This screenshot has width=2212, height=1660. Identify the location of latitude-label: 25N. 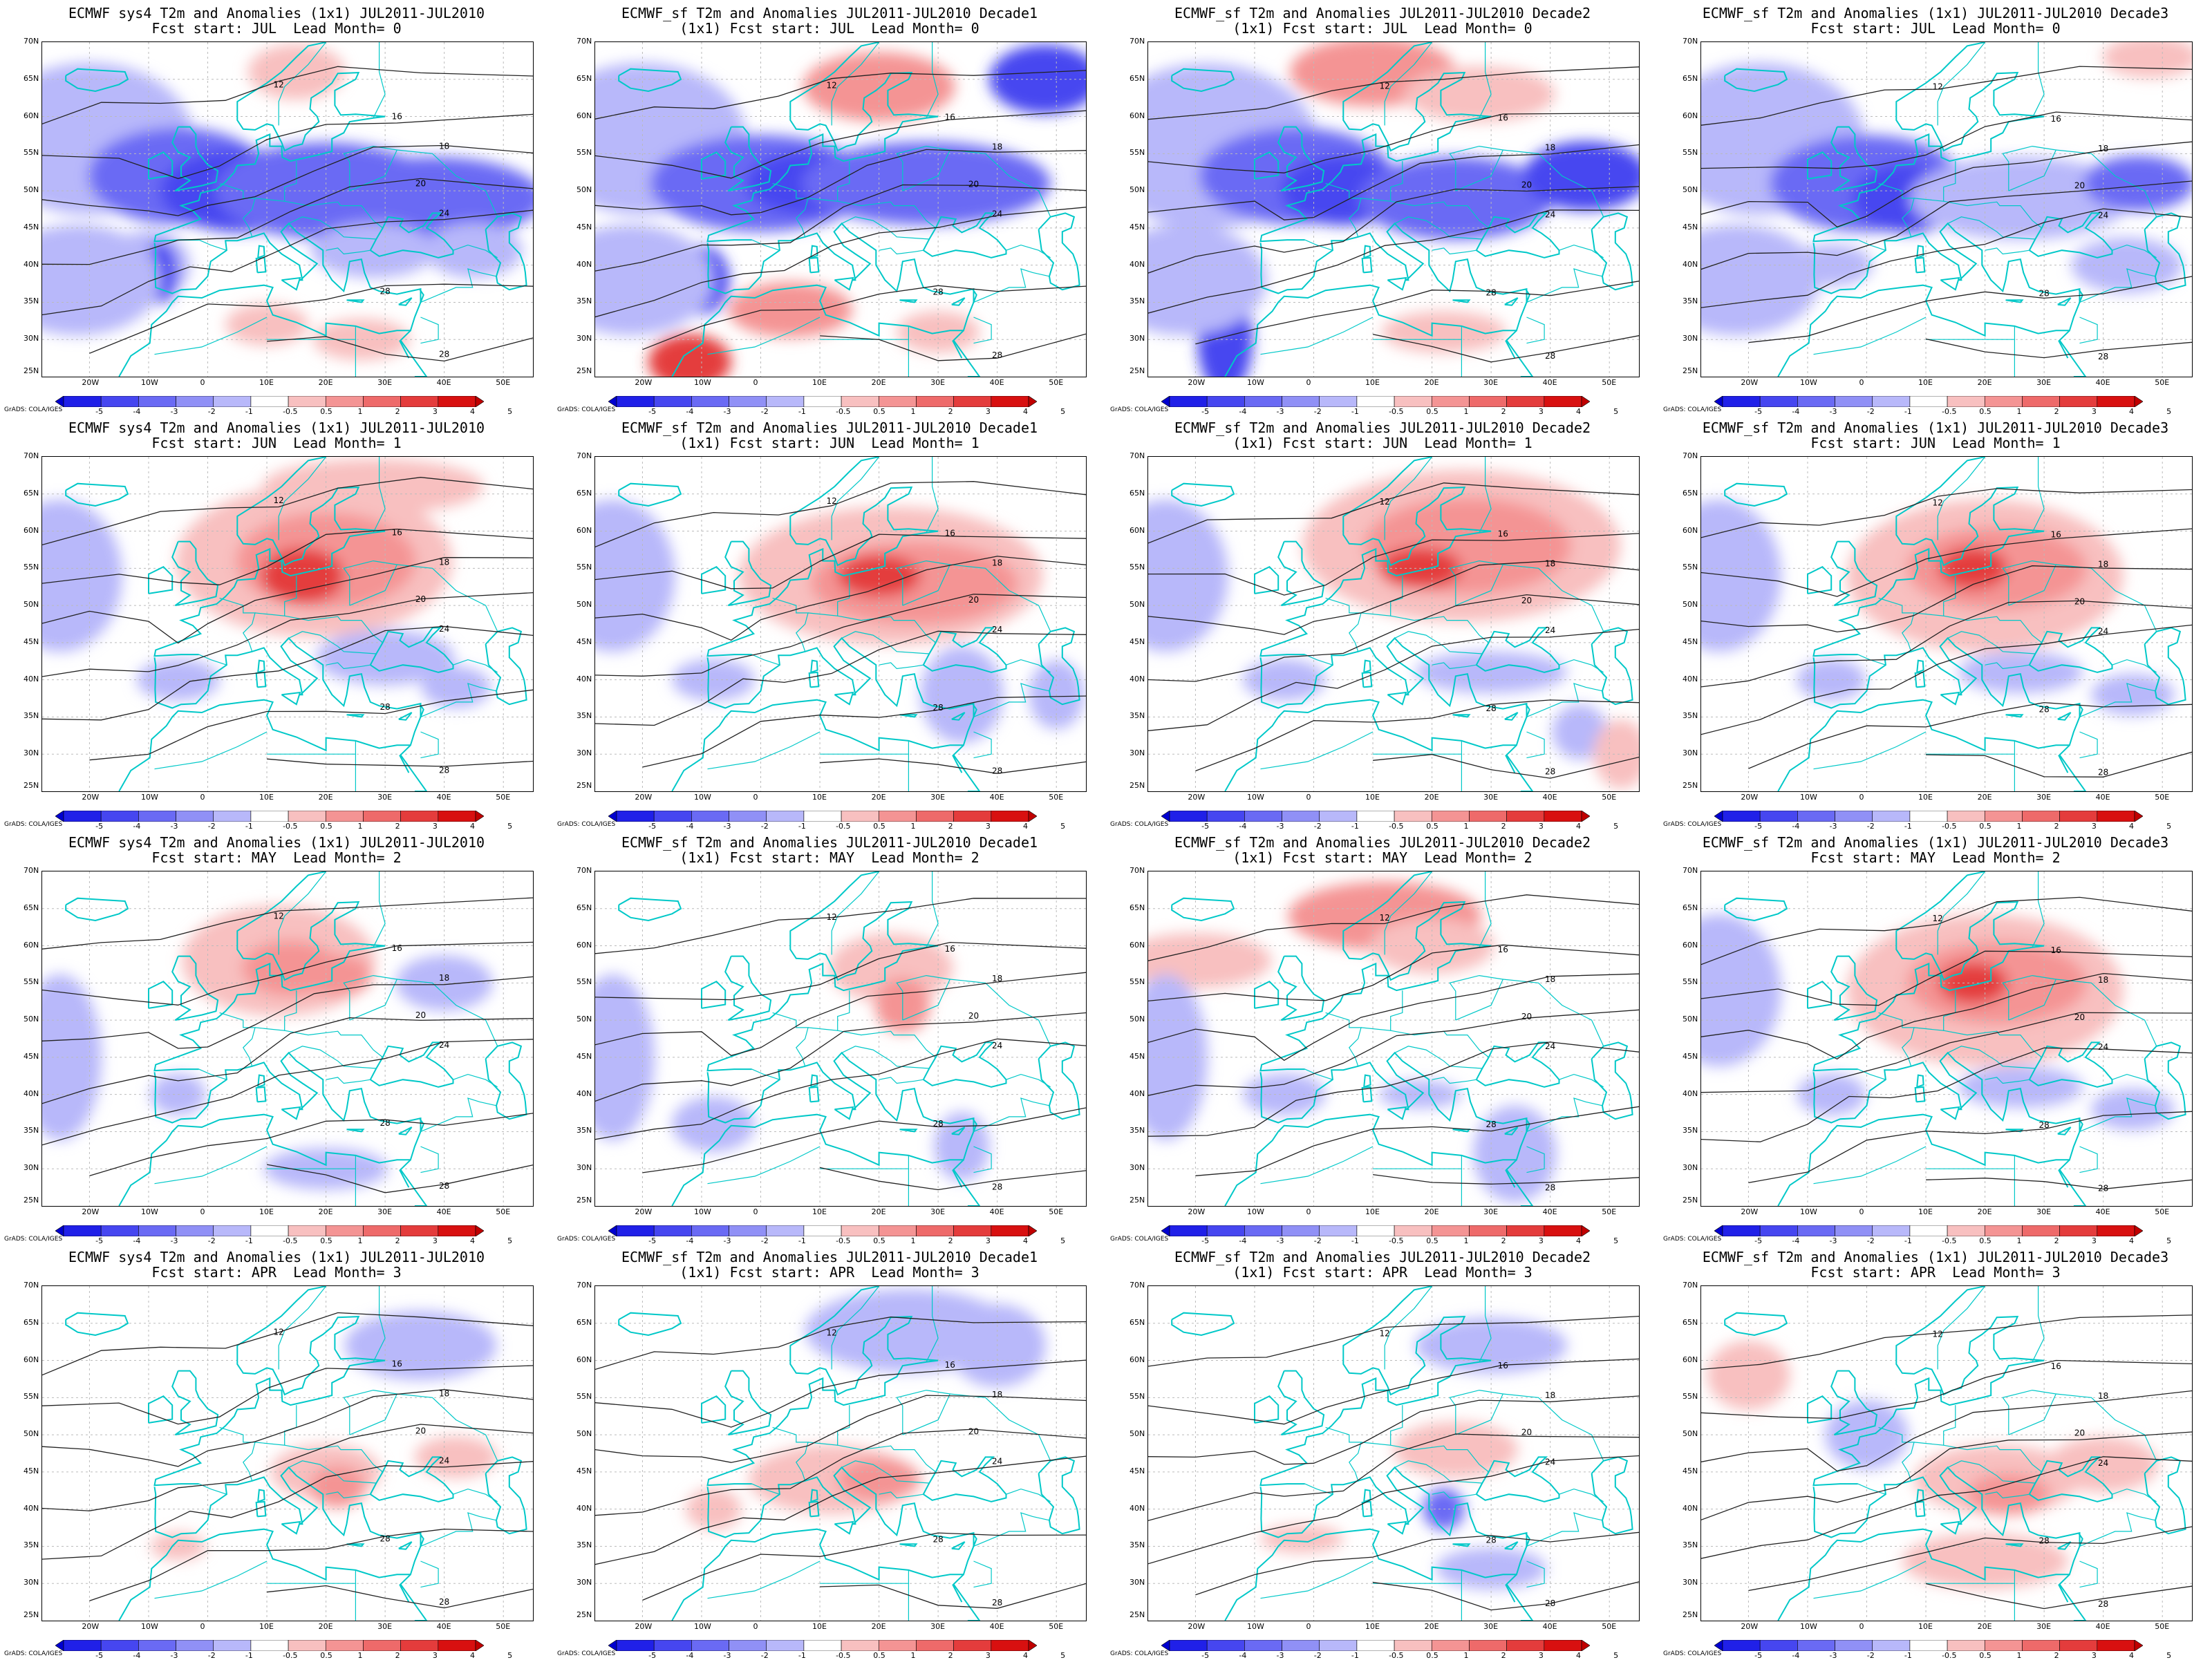
(32, 785).